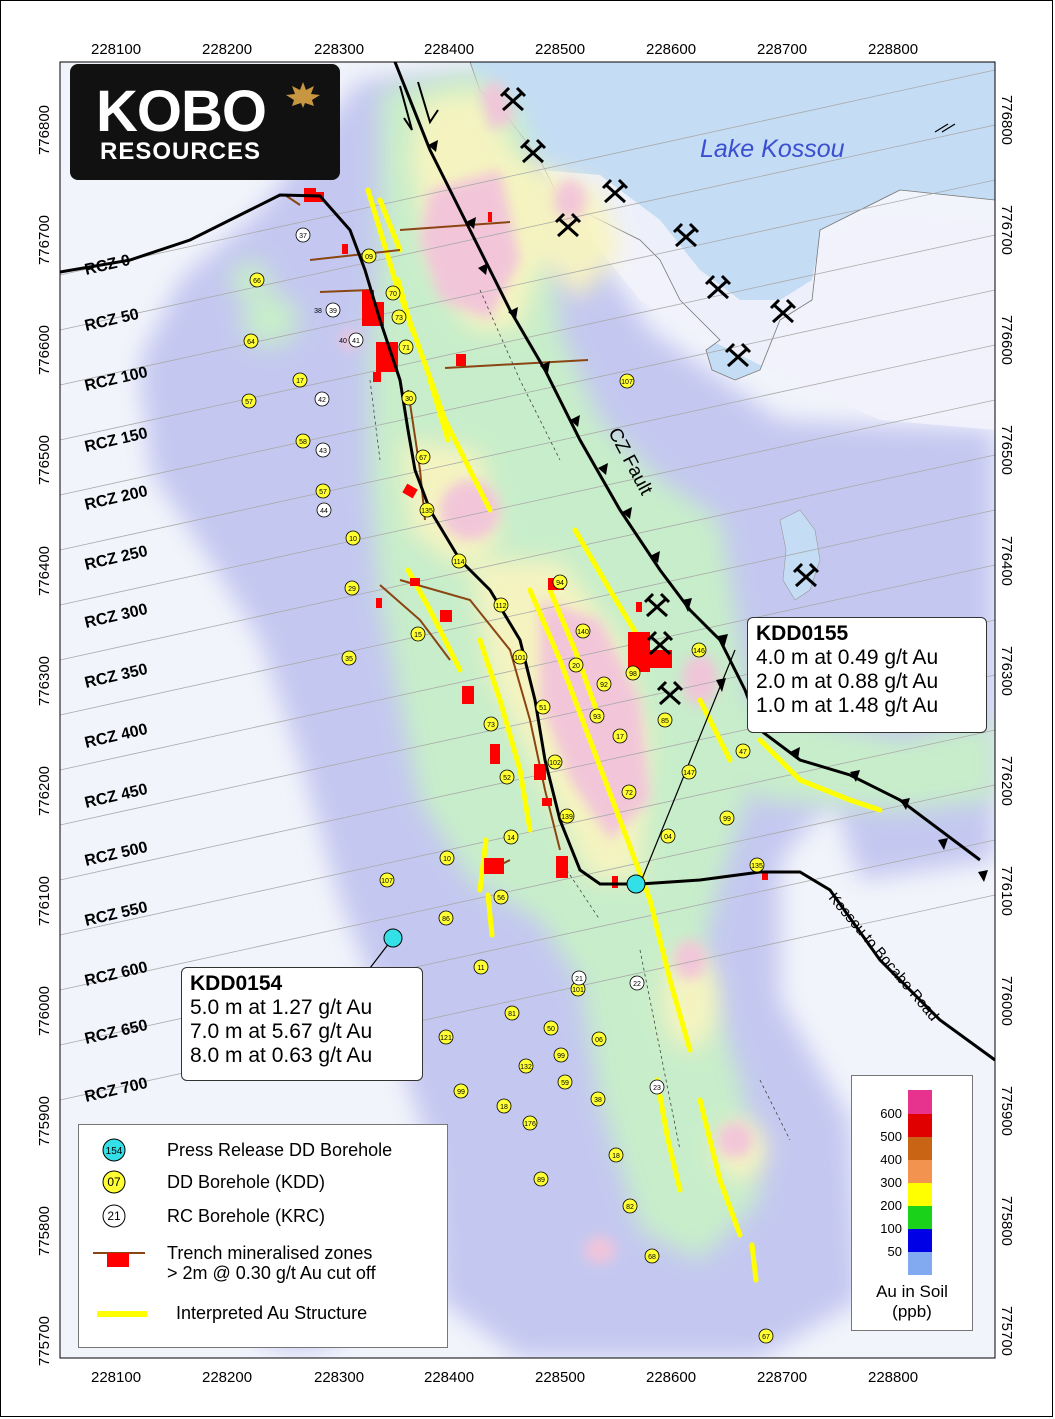 This screenshot has height=1419, width=1055. Describe the element at coordinates (1006, 781) in the screenshot. I see `northing-label: 776200` at that location.